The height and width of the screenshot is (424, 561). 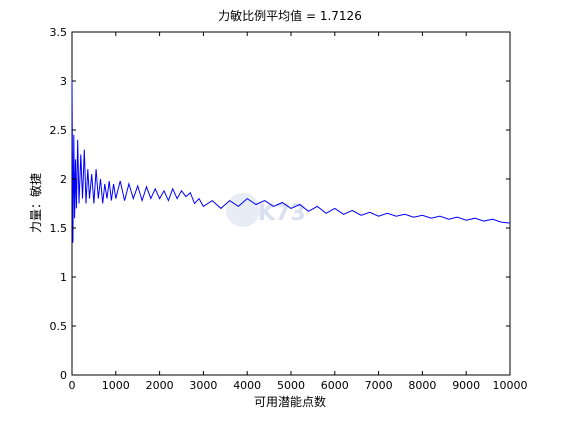 I want to click on x-tick-label: 5000, so click(x=291, y=385).